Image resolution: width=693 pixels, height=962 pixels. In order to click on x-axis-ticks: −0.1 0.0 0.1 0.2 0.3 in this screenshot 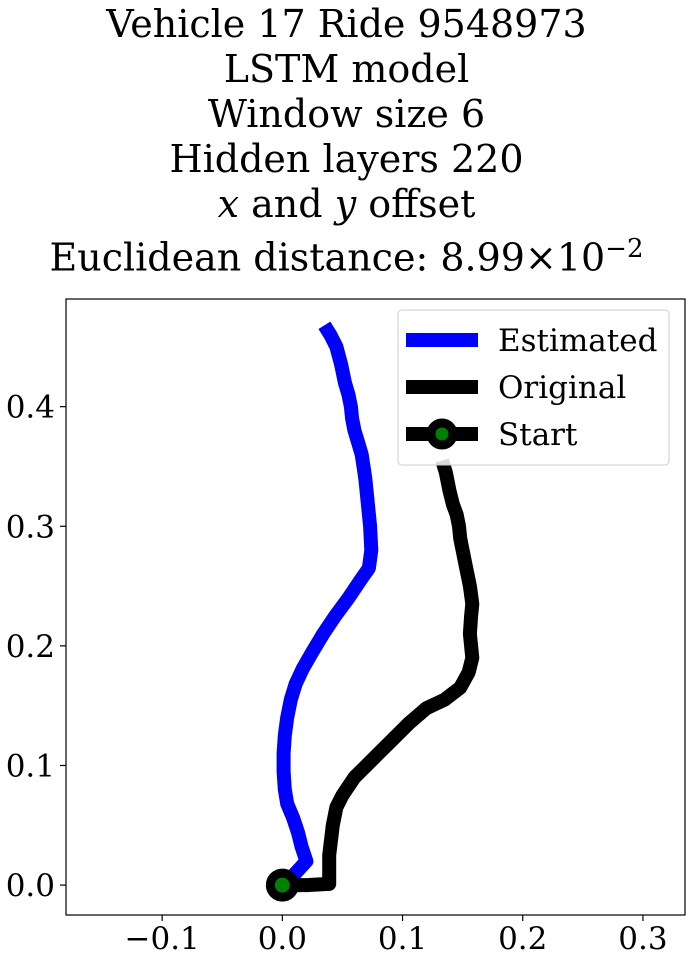, I will do `click(396, 936)`.